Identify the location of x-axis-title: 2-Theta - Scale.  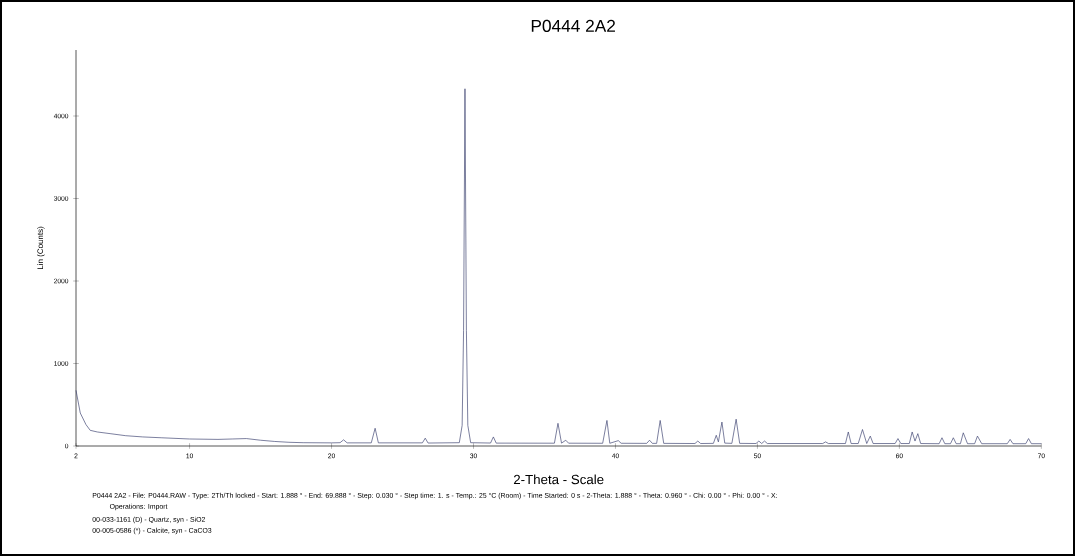
(558, 479).